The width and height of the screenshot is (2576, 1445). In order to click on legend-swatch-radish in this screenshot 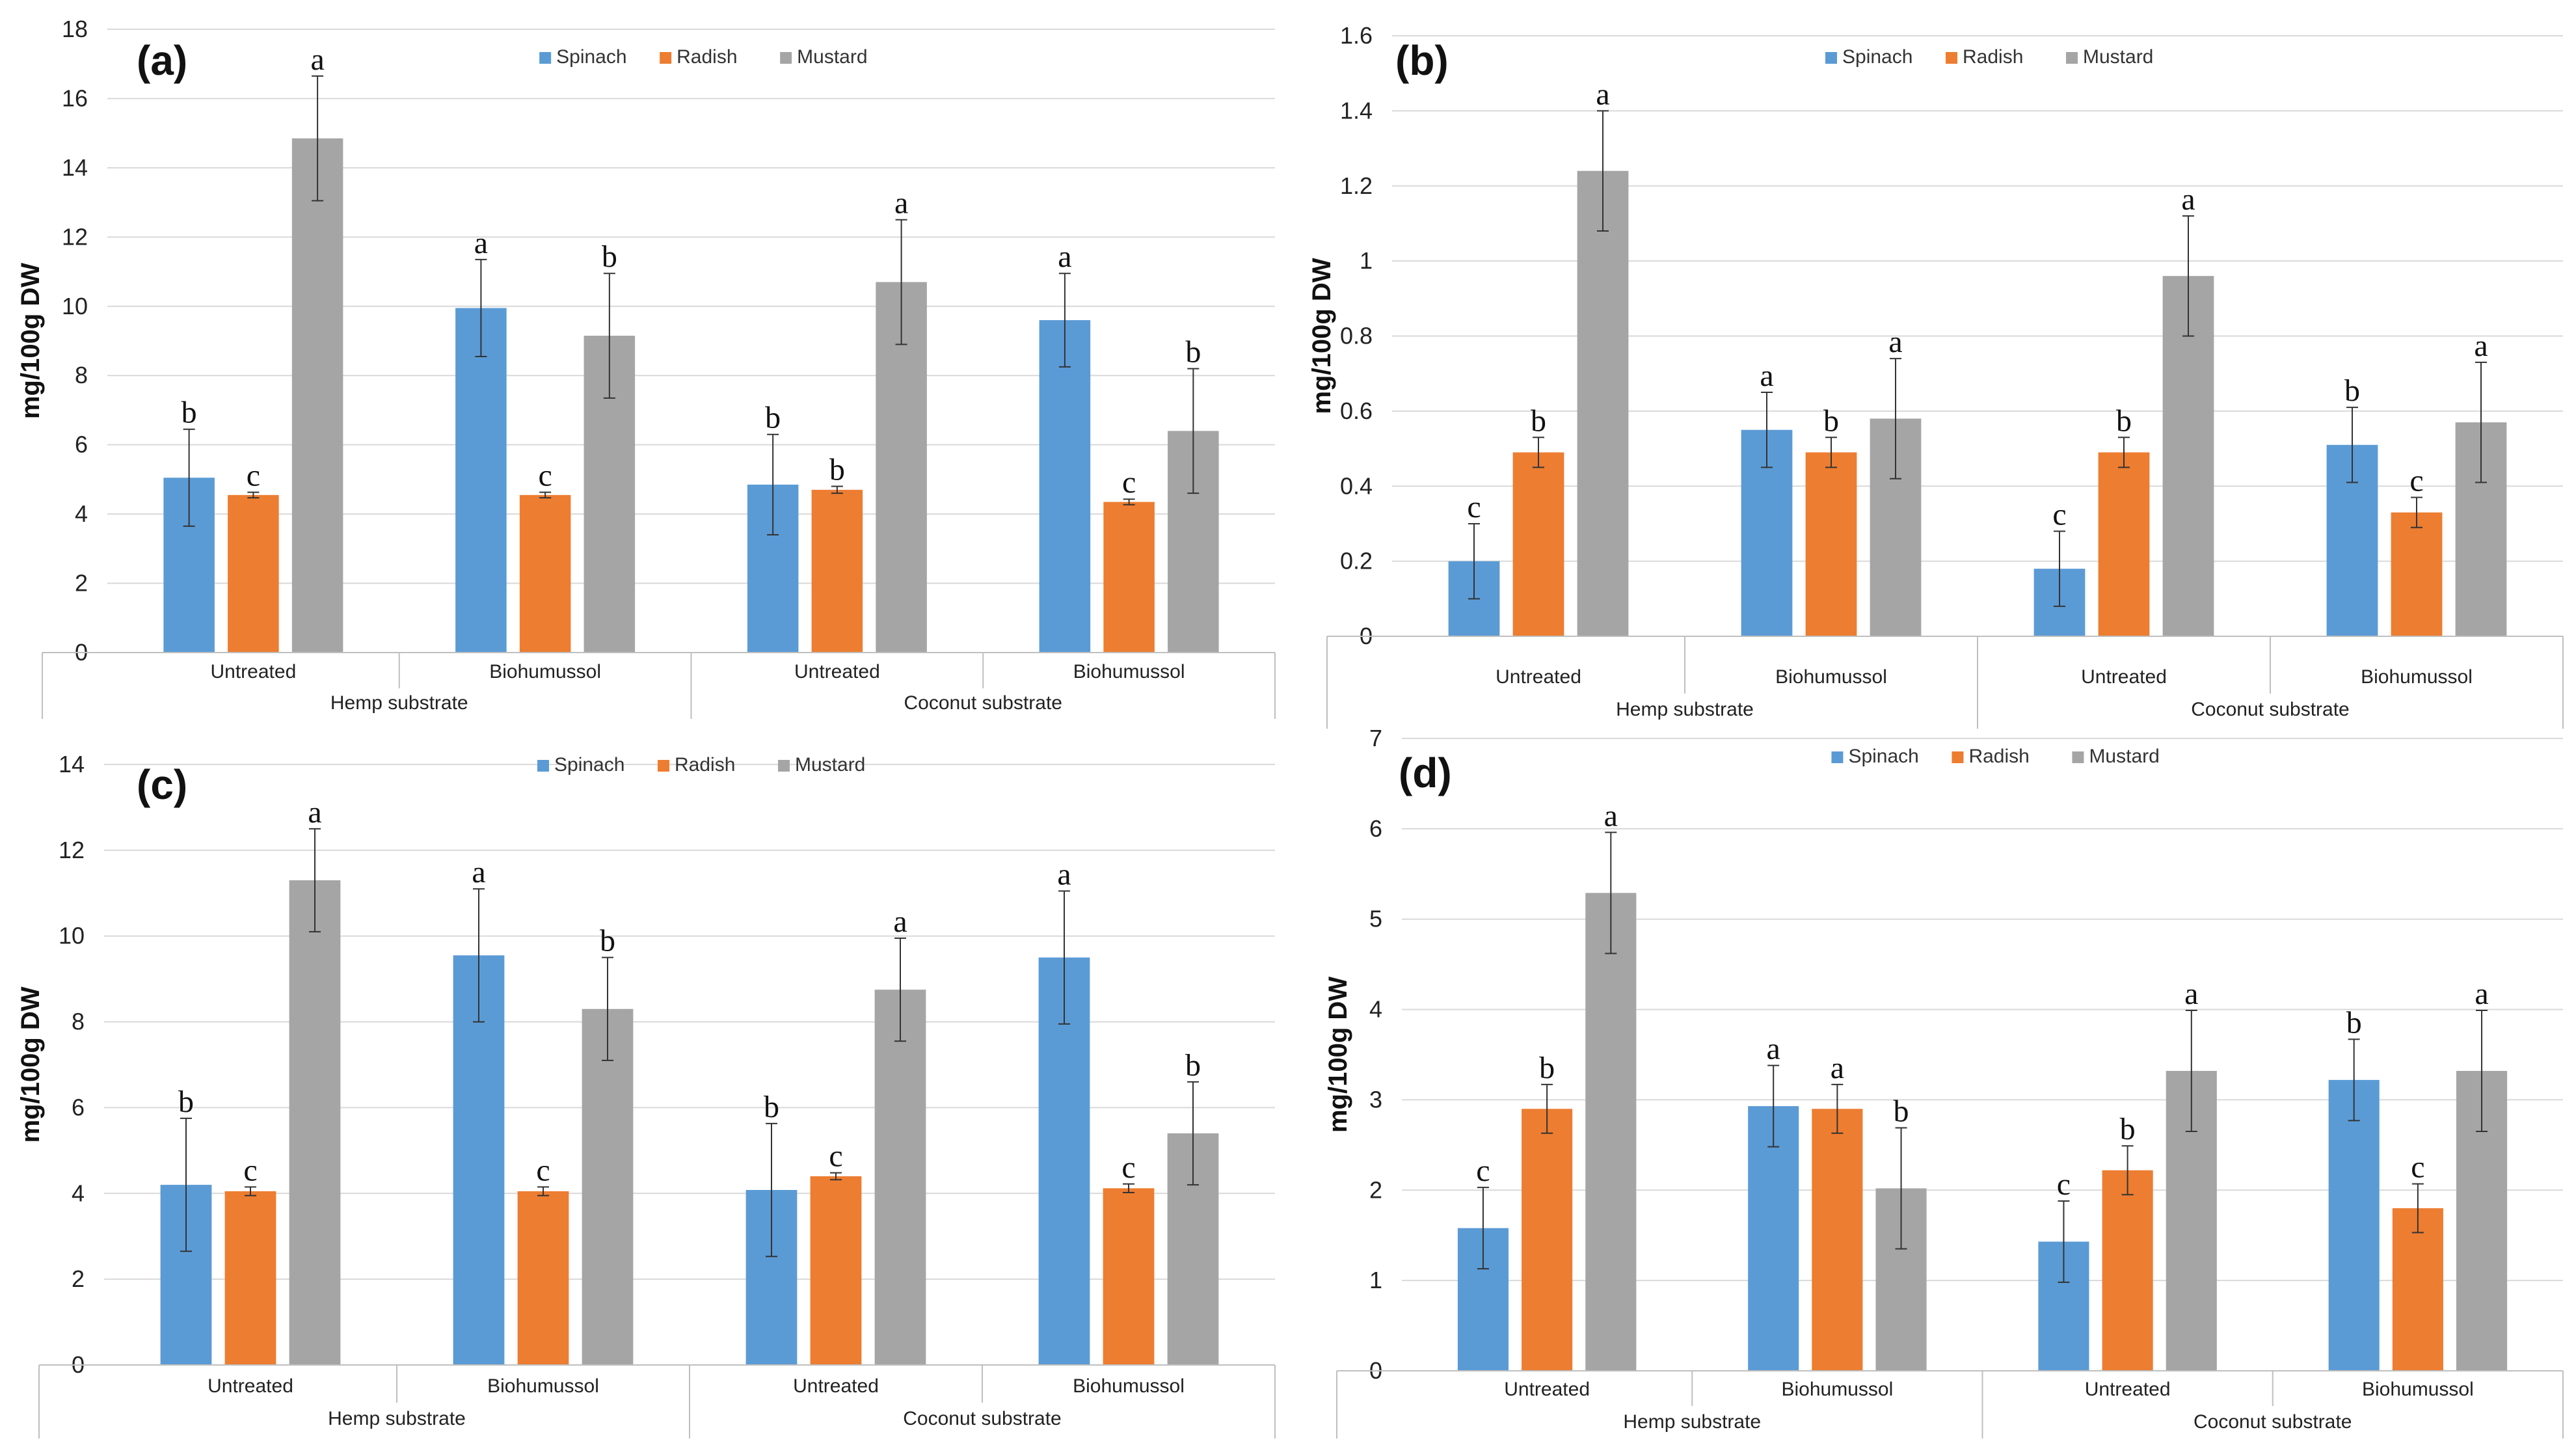, I will do `click(666, 58)`.